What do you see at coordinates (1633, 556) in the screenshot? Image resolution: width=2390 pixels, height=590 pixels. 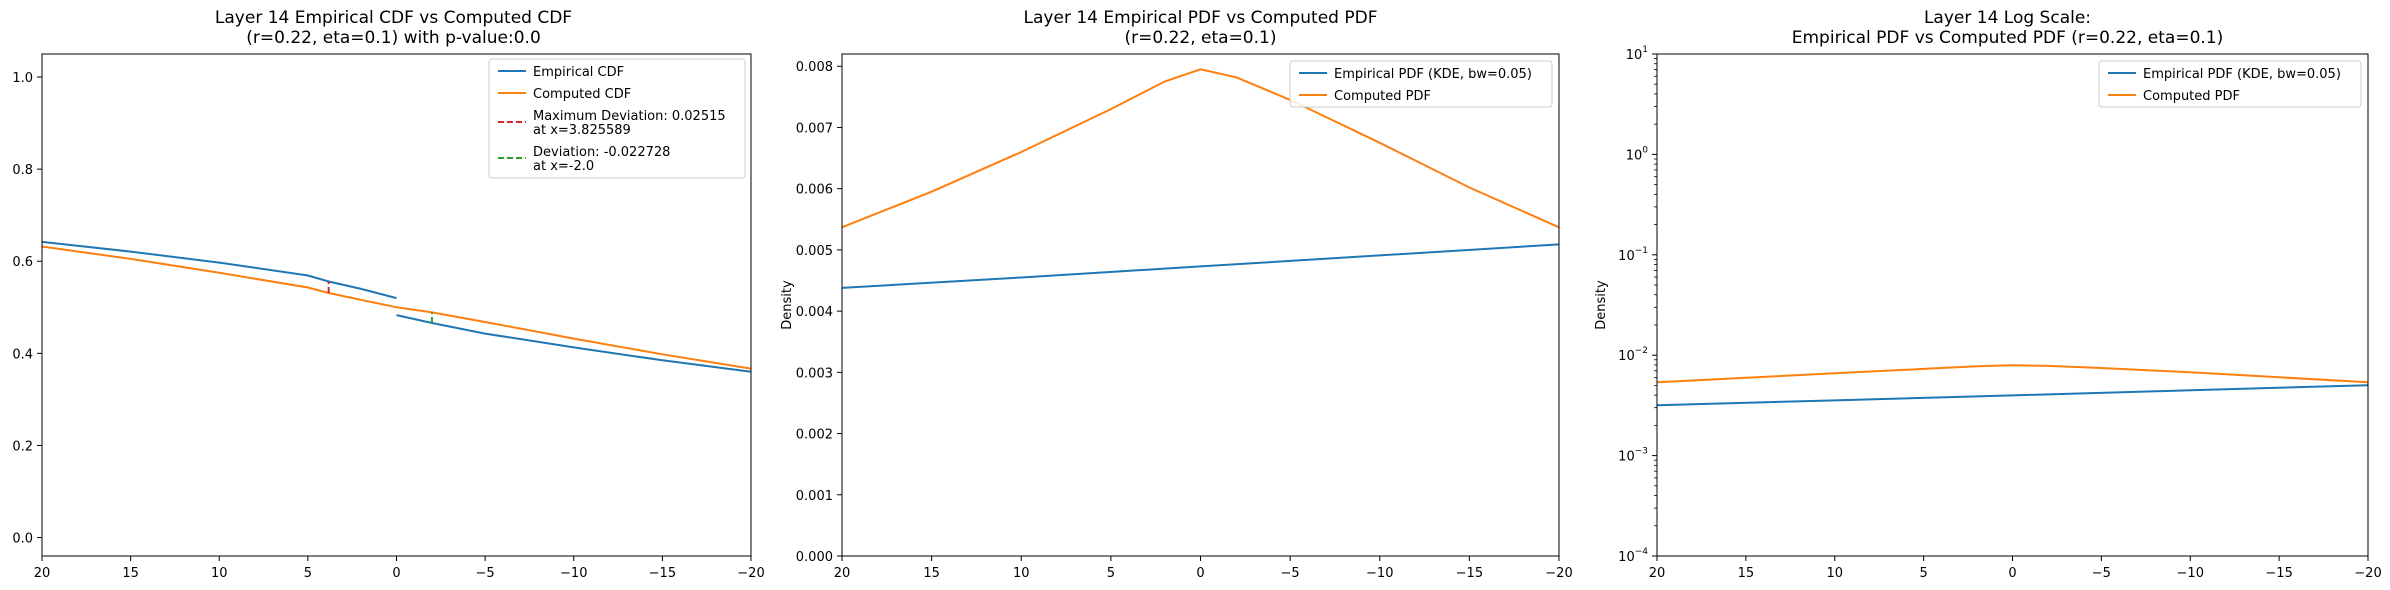 I see `y-tick-label: 10⁻⁴` at bounding box center [1633, 556].